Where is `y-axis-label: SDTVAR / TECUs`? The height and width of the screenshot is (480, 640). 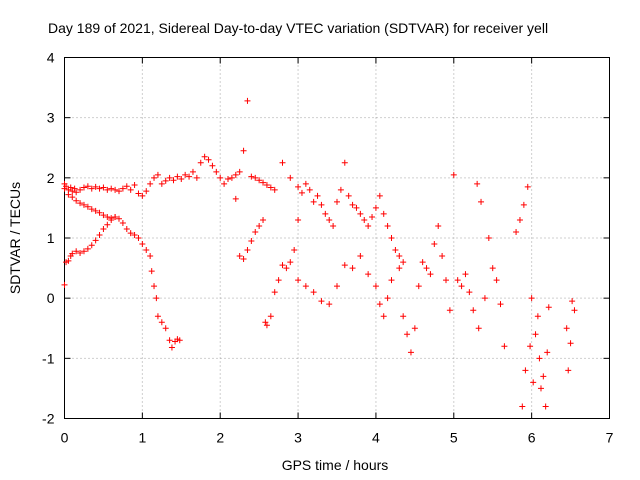
y-axis-label: SDTVAR / TECUs is located at coordinates (15, 238).